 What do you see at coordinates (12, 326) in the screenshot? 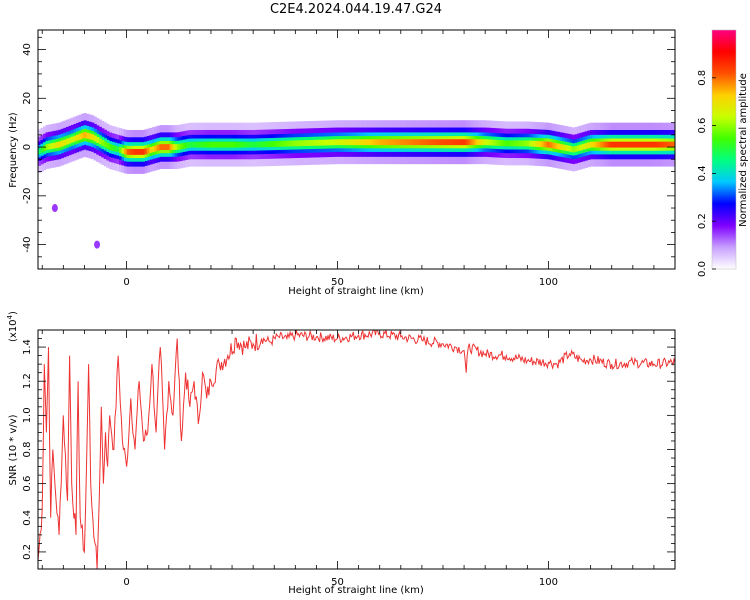
I see `snr-scale-label: (x104)` at bounding box center [12, 326].